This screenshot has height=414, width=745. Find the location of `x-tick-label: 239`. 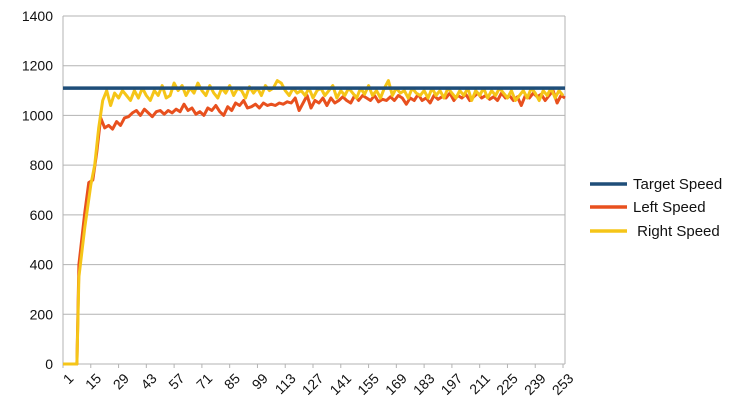

x-tick-label: 239 is located at coordinates (535, 384).